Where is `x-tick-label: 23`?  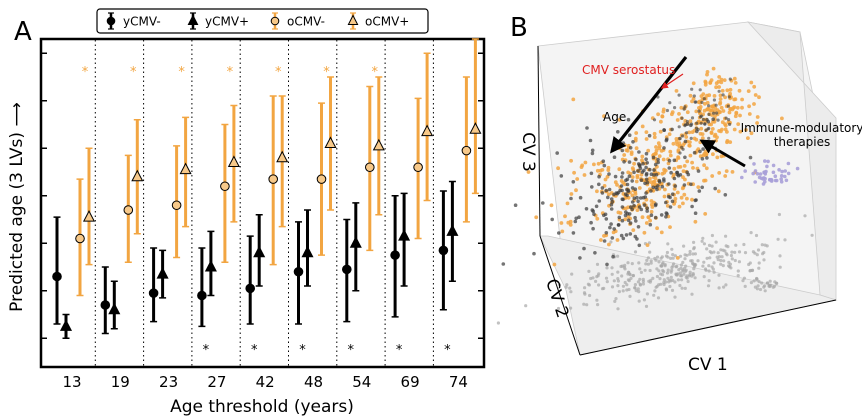
x-tick-label: 23 is located at coordinates (168, 382).